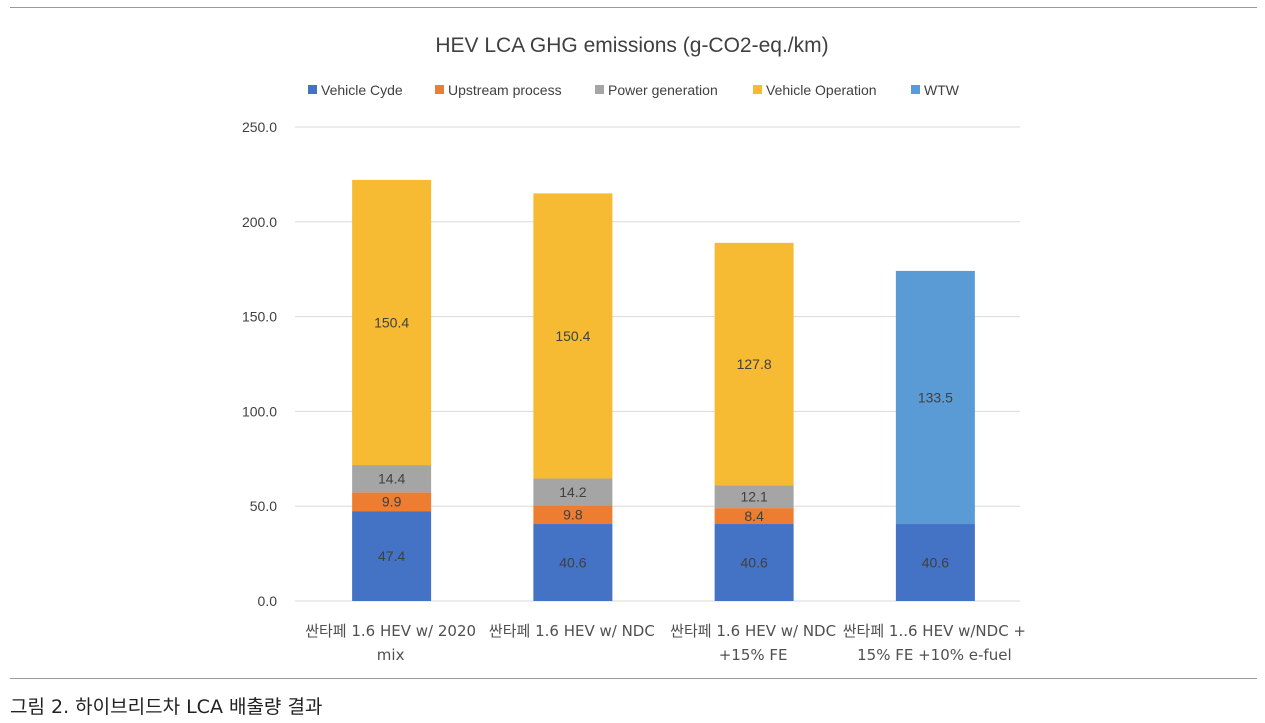 The height and width of the screenshot is (723, 1265). What do you see at coordinates (633, 678) in the screenshot?
I see `bottom-rule` at bounding box center [633, 678].